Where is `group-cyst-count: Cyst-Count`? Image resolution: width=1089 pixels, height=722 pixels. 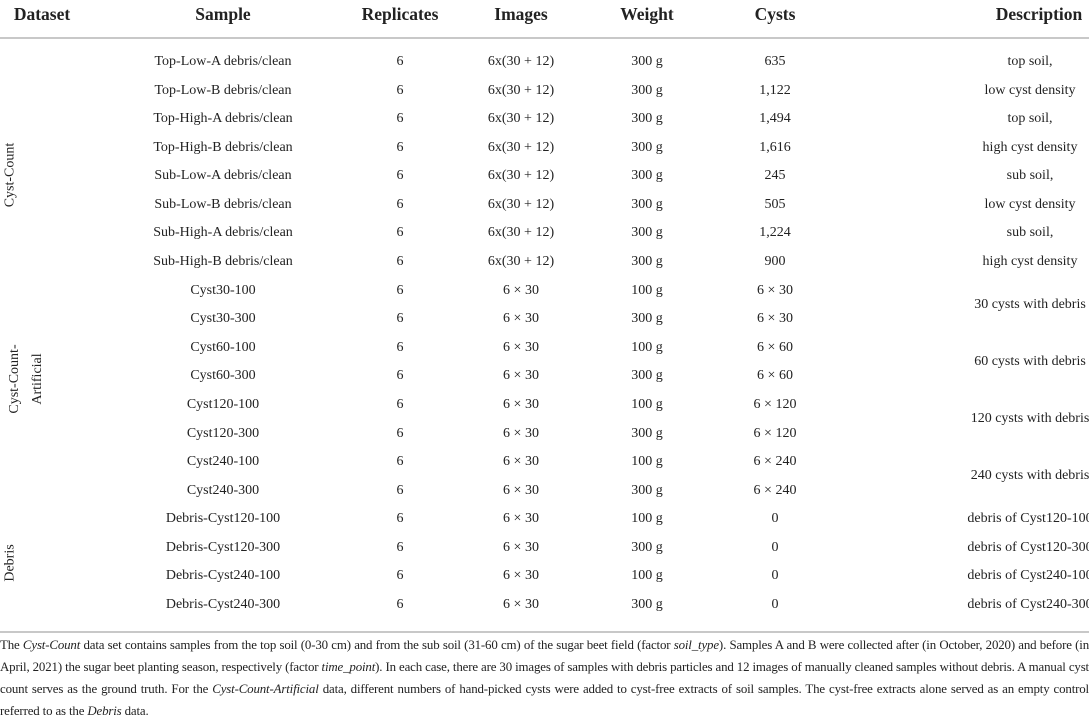
group-cyst-count: Cyst-Count is located at coordinates (10, 175).